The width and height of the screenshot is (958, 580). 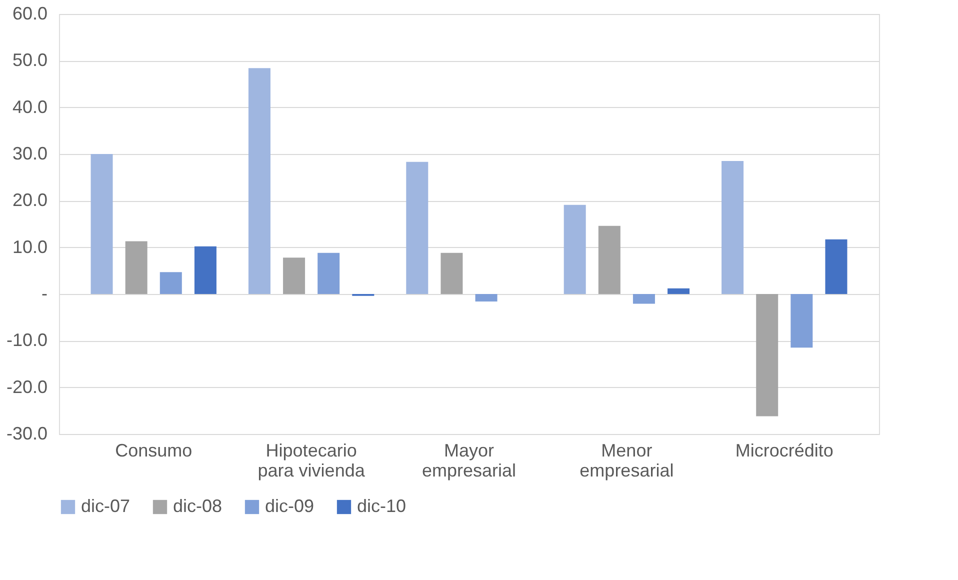 I want to click on y-tick-label: -20.0, so click(x=27, y=386).